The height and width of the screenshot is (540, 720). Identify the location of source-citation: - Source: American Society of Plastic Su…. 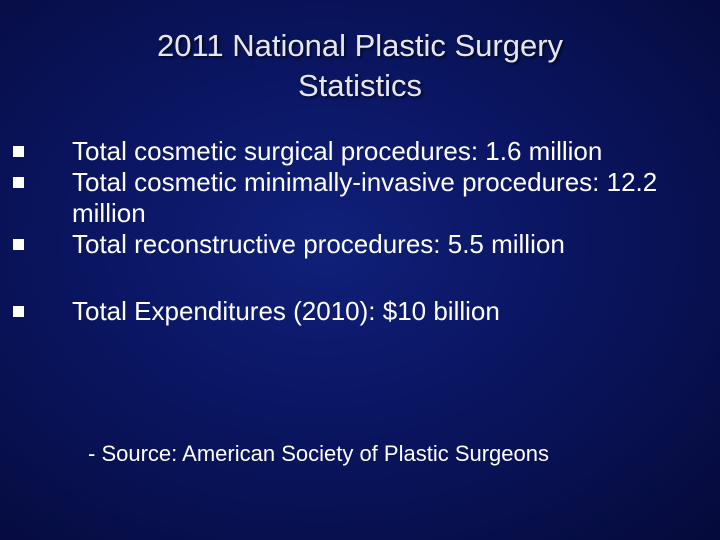
(318, 453).